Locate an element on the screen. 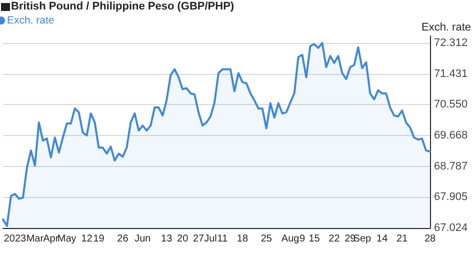  x-tick-label: Apr is located at coordinates (51, 239).